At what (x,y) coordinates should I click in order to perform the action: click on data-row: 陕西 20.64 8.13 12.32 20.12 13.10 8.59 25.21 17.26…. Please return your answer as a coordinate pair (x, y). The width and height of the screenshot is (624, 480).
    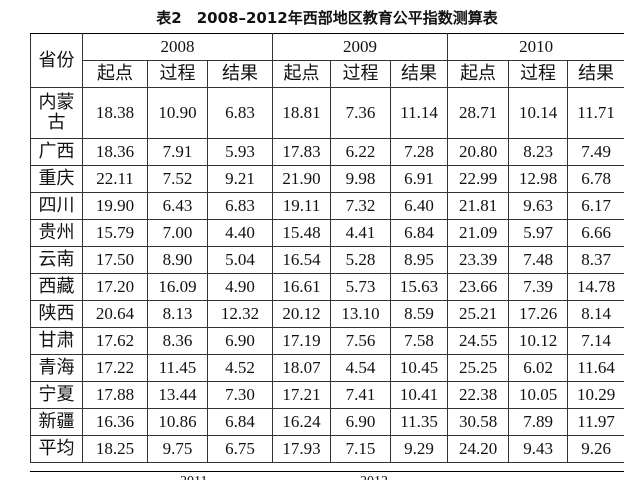
    Looking at the image, I should click on (327, 314).